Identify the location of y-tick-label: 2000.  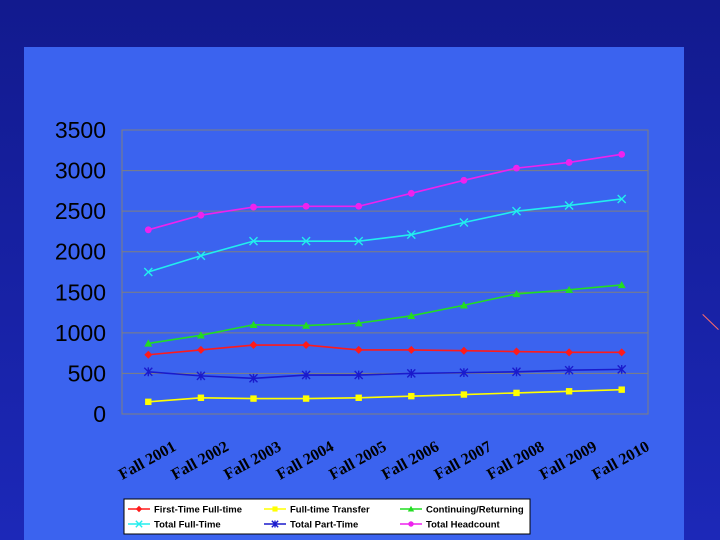
(80, 252).